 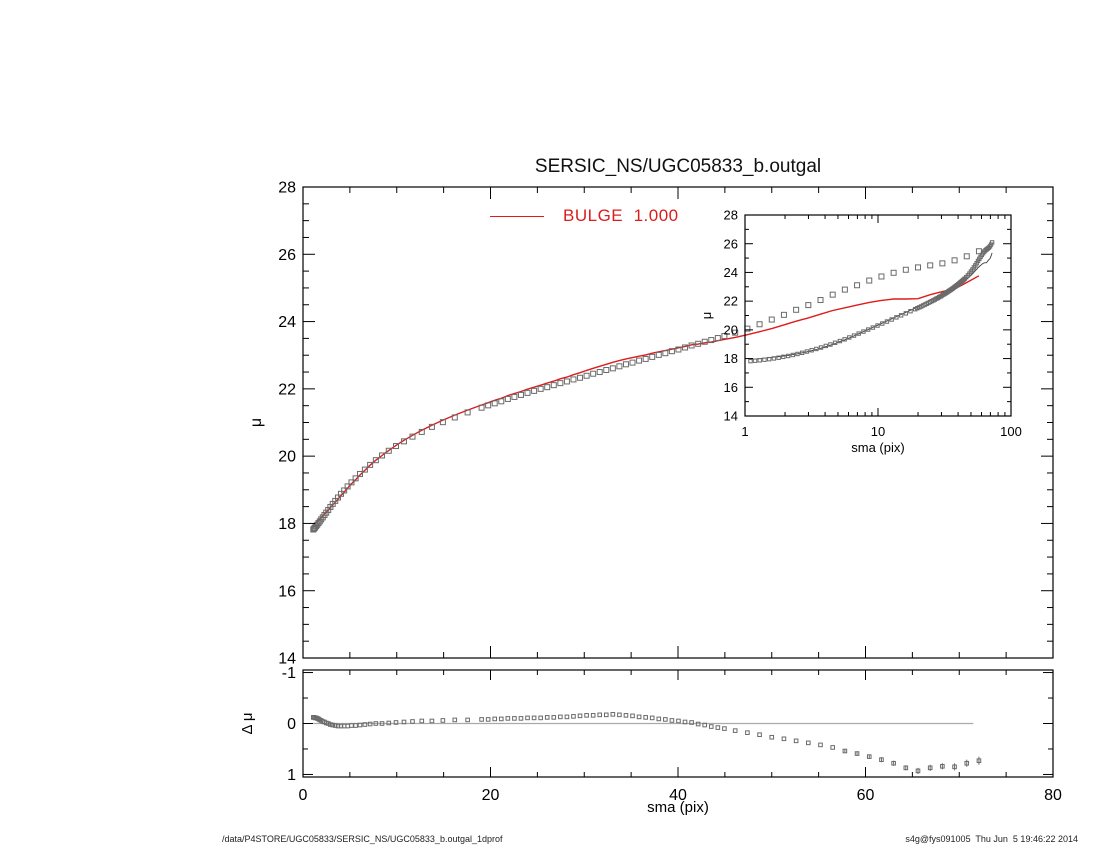 I want to click on x-tick-label: 40, so click(x=678, y=795).